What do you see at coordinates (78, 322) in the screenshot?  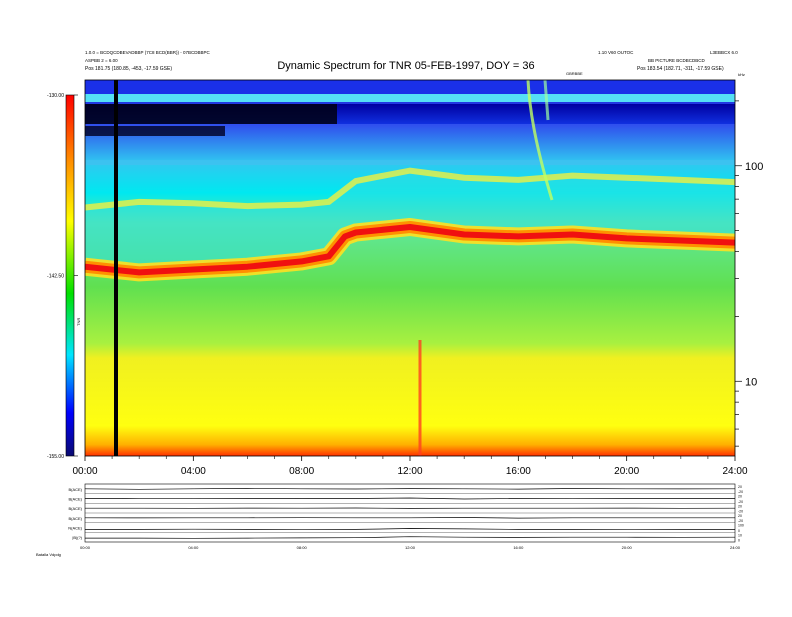 I see `colorbar-unit-label: TNR` at bounding box center [78, 322].